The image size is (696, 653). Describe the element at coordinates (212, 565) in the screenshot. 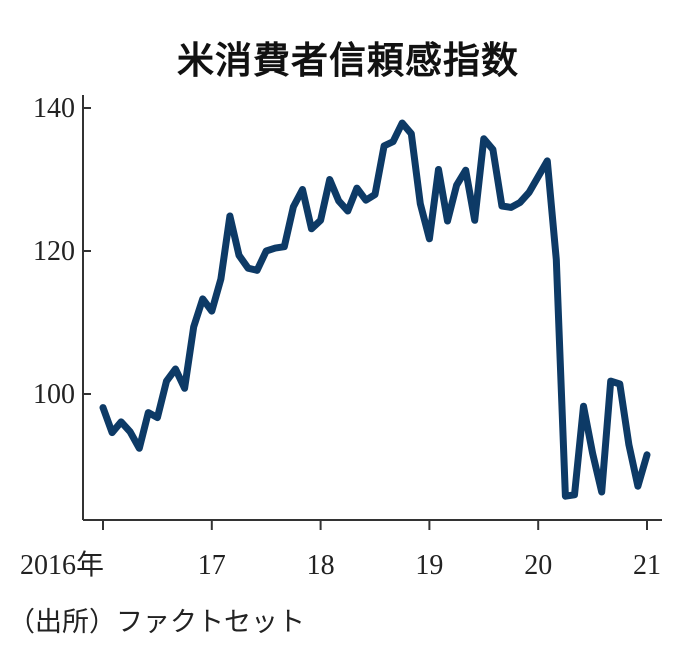

I see `x-tick-label: 17` at that location.